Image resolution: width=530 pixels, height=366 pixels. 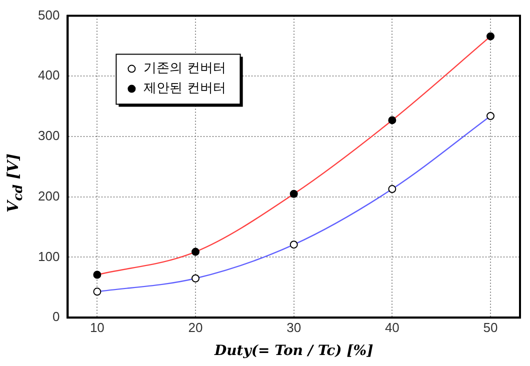 What do you see at coordinates (185, 68) in the screenshot?
I see `legend-label: 기존의 컨버터` at bounding box center [185, 68].